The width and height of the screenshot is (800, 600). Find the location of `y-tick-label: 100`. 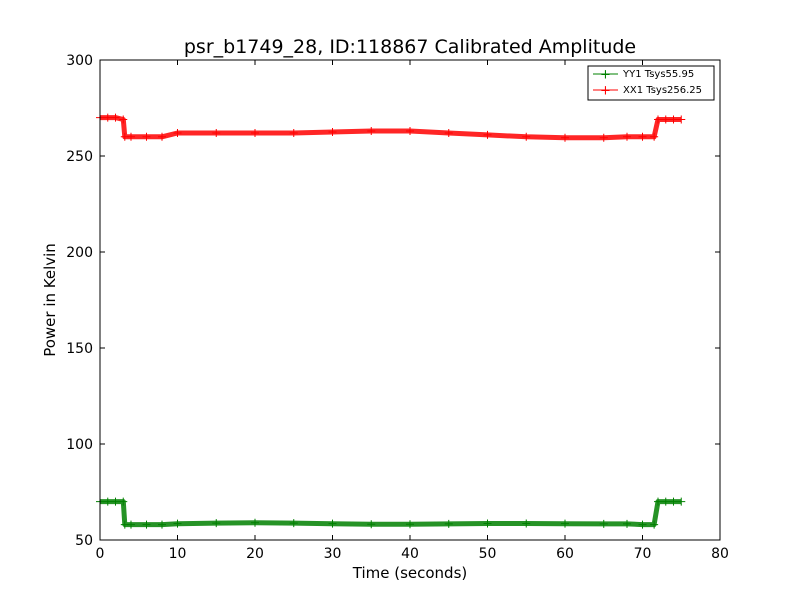

y-tick-label: 100 is located at coordinates (79, 445).